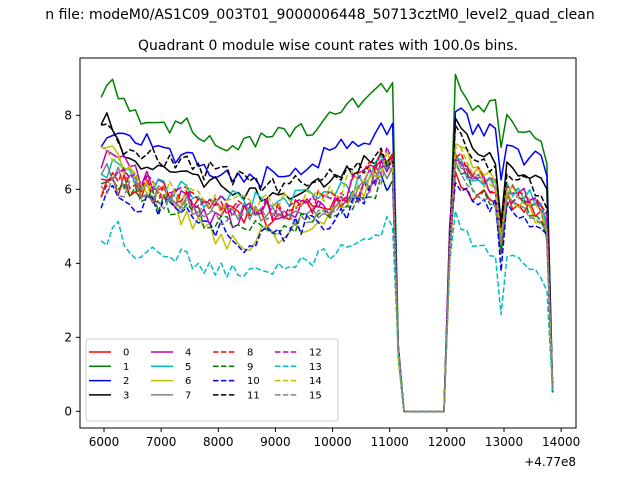 The width and height of the screenshot is (640, 480). I want to click on y-tick-label: 6, so click(68, 189).